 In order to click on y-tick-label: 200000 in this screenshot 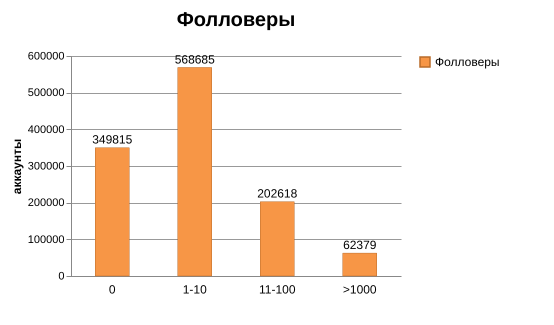, I will do `click(46, 203)`.